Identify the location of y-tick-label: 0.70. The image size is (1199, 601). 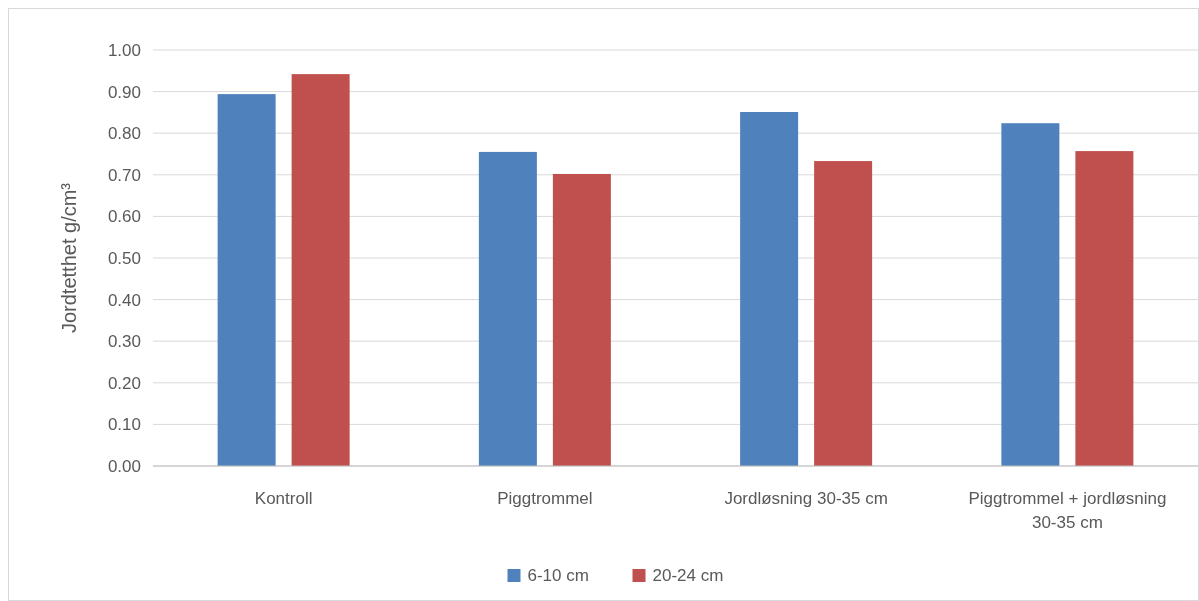
(124, 175).